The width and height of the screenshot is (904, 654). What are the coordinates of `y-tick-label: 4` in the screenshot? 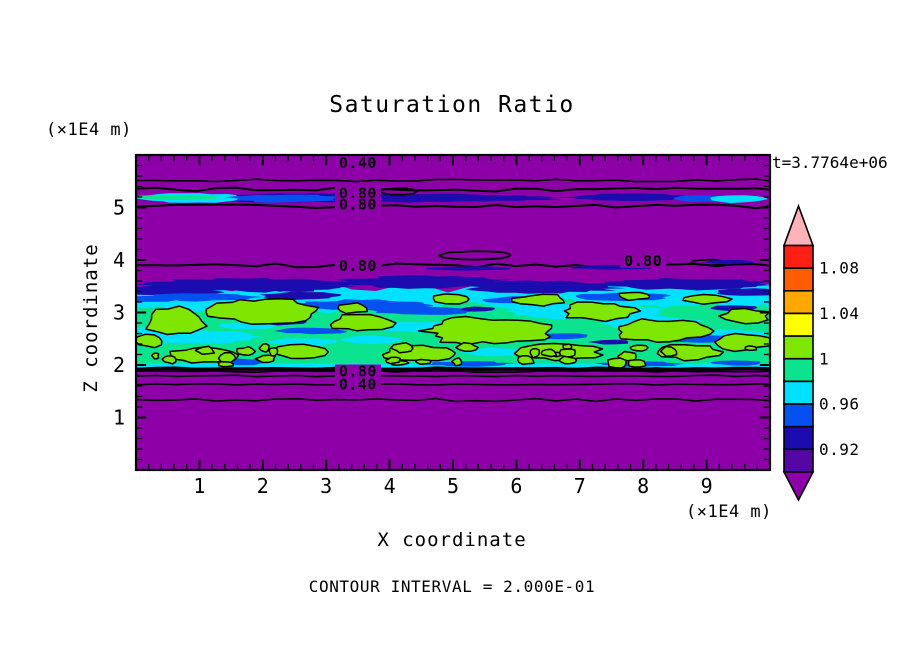 It's located at (119, 260).